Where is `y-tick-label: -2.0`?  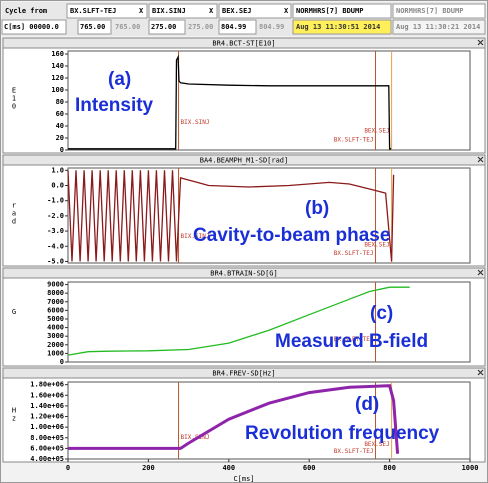
y-tick-label: -2.0 is located at coordinates (55, 216).